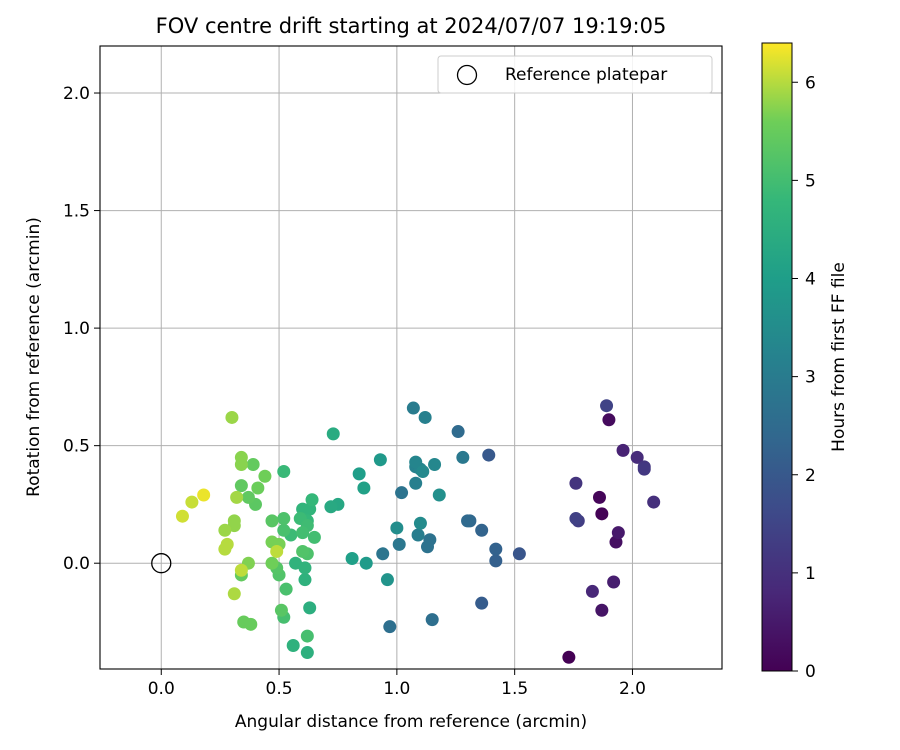 This screenshot has height=750, width=900. I want to click on colorbar-label: Hours from first FF file, so click(839, 357).